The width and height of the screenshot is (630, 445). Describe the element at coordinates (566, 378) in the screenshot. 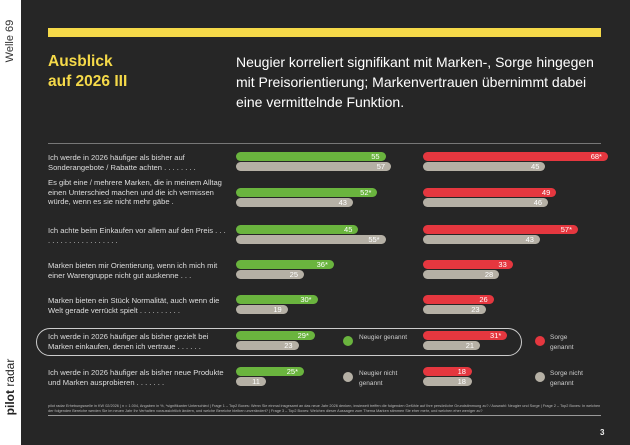

I see `legend-sorge-nicht: Sorge nicht genannt` at that location.